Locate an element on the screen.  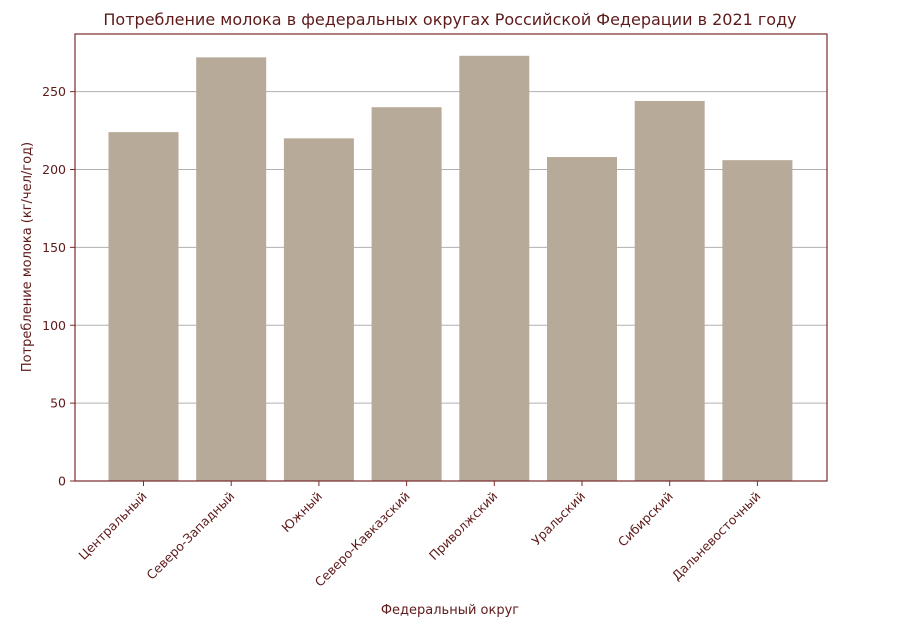
x-tick-label: Северо-Кавказский is located at coordinates (362, 539).